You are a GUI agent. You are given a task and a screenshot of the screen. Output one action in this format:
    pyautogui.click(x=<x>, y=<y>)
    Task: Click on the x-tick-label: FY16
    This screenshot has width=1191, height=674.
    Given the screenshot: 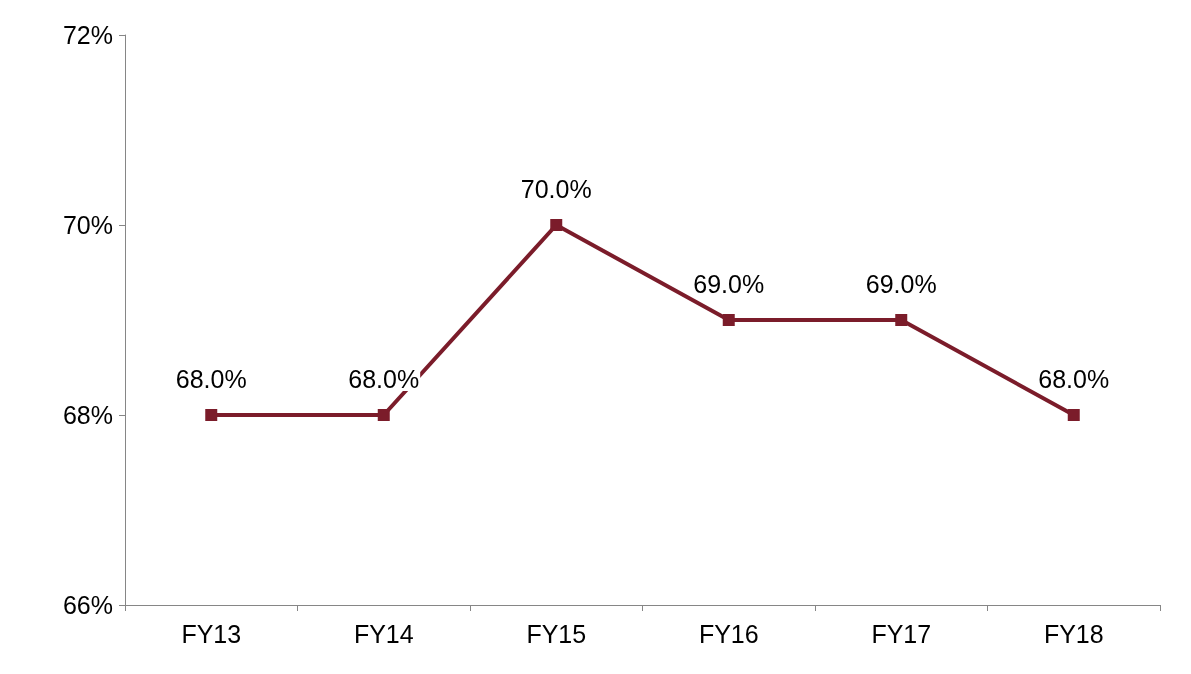 What is the action you would take?
    pyautogui.click(x=728, y=633)
    